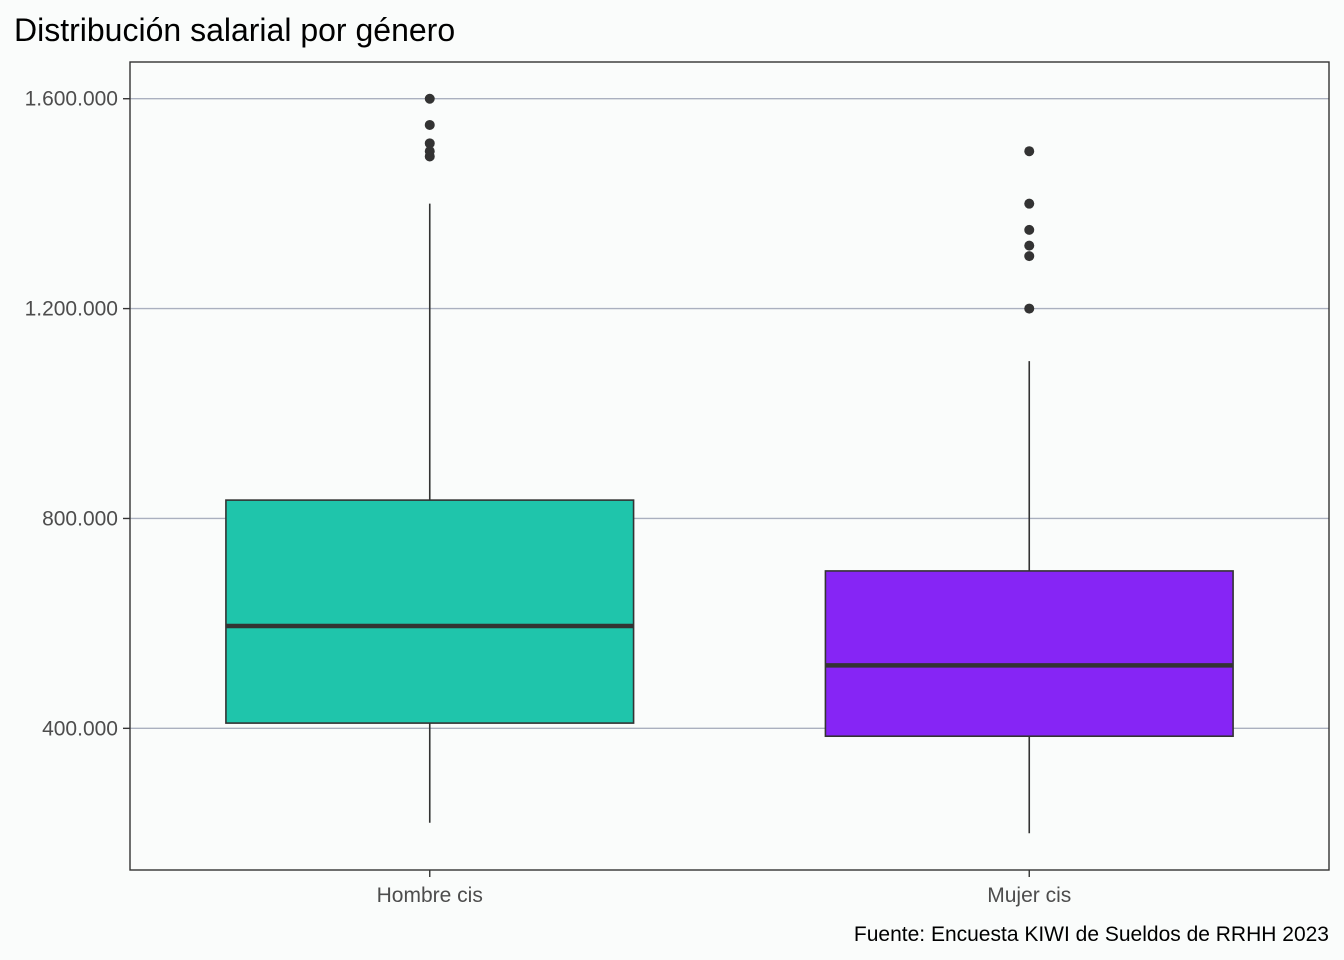  Describe the element at coordinates (430, 895) in the screenshot. I see `x-tick-label: Hombre cis` at that location.